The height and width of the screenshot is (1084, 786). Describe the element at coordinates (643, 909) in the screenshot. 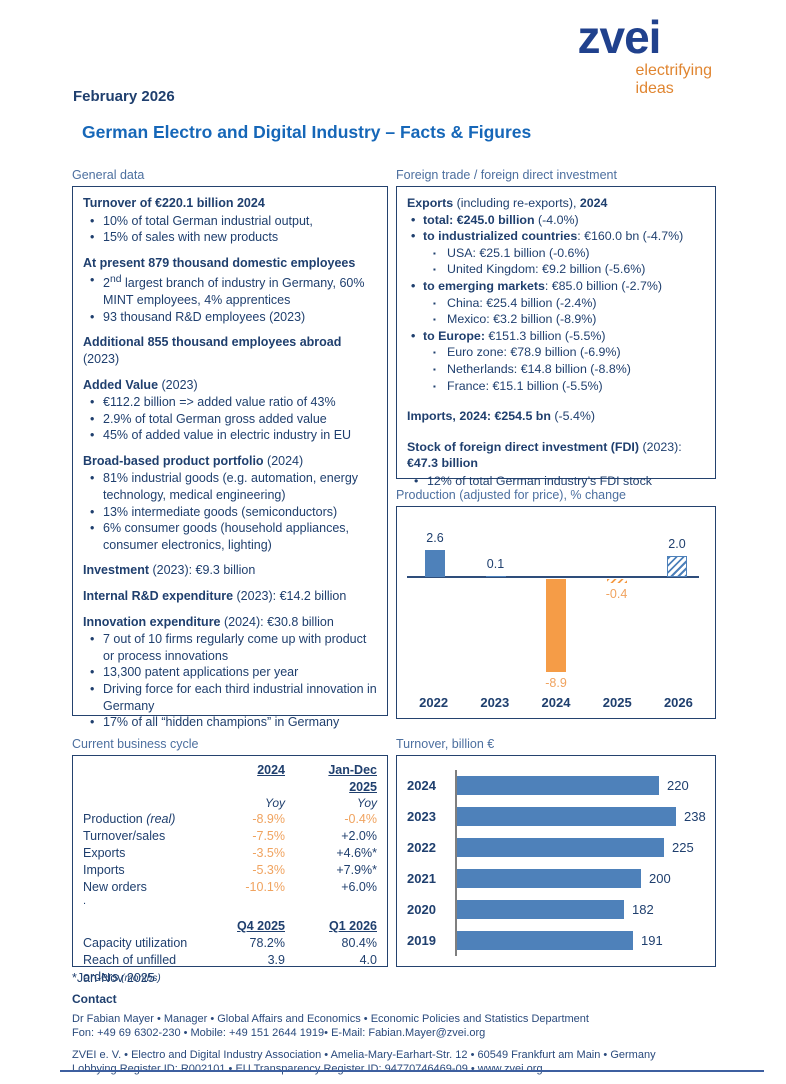

I see `turnover-value-label: 182` at that location.